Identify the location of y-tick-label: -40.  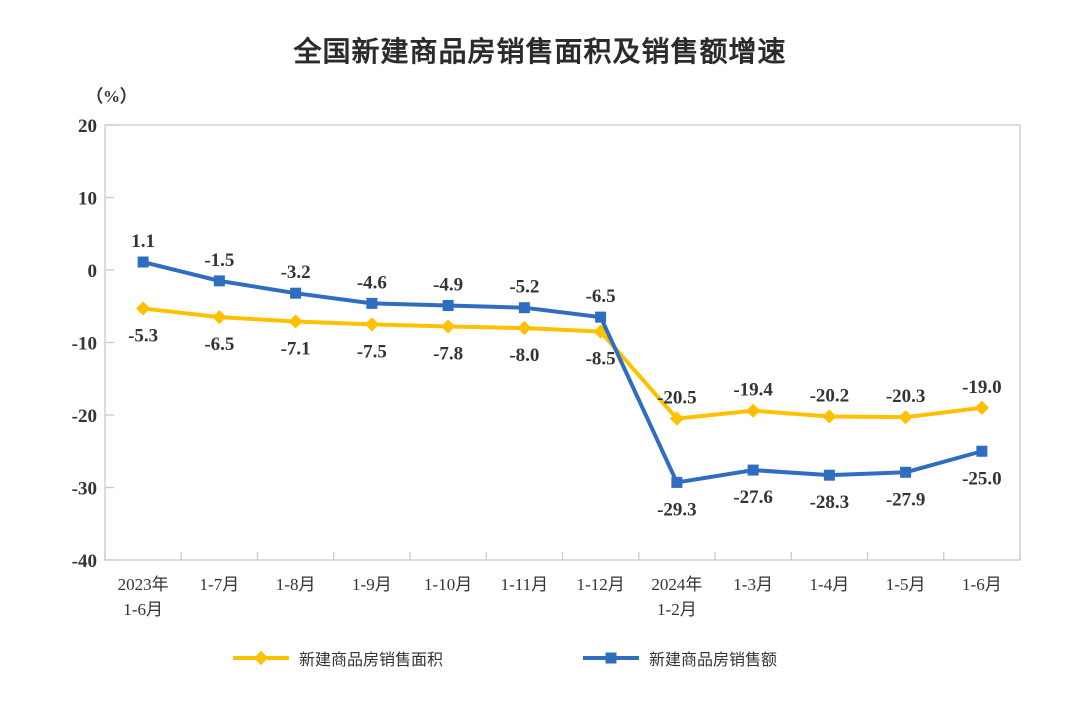
(84, 561).